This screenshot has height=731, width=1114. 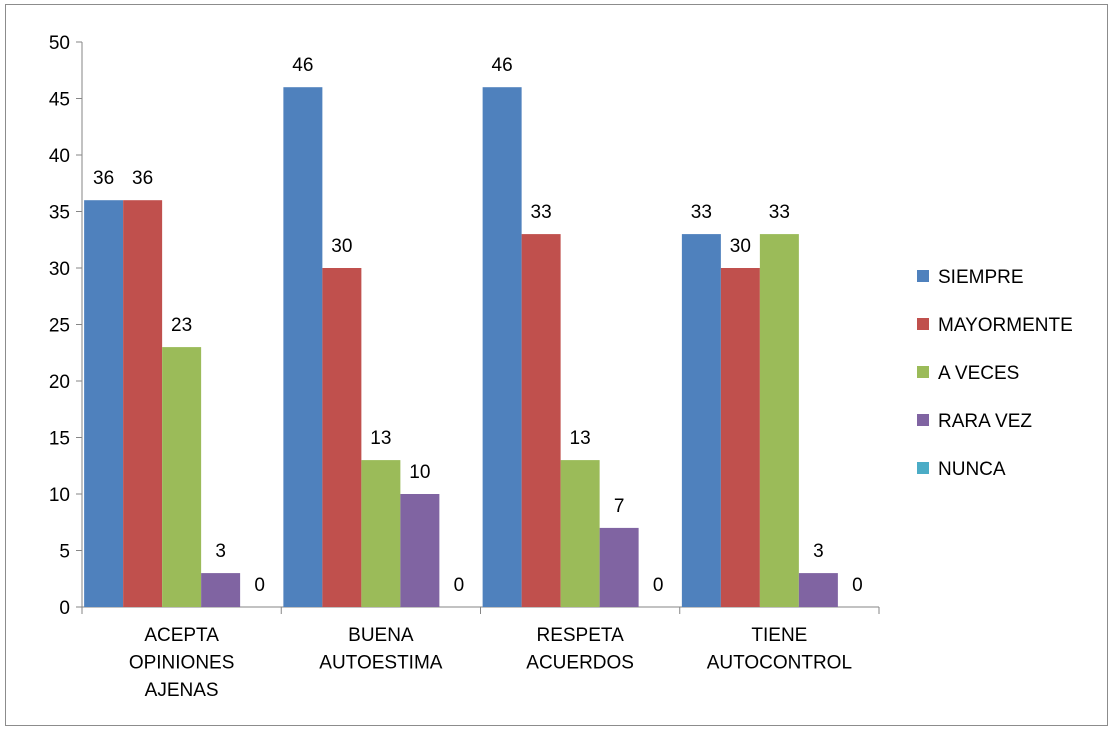 What do you see at coordinates (985, 421) in the screenshot?
I see `legend-label: RARA VEZ` at bounding box center [985, 421].